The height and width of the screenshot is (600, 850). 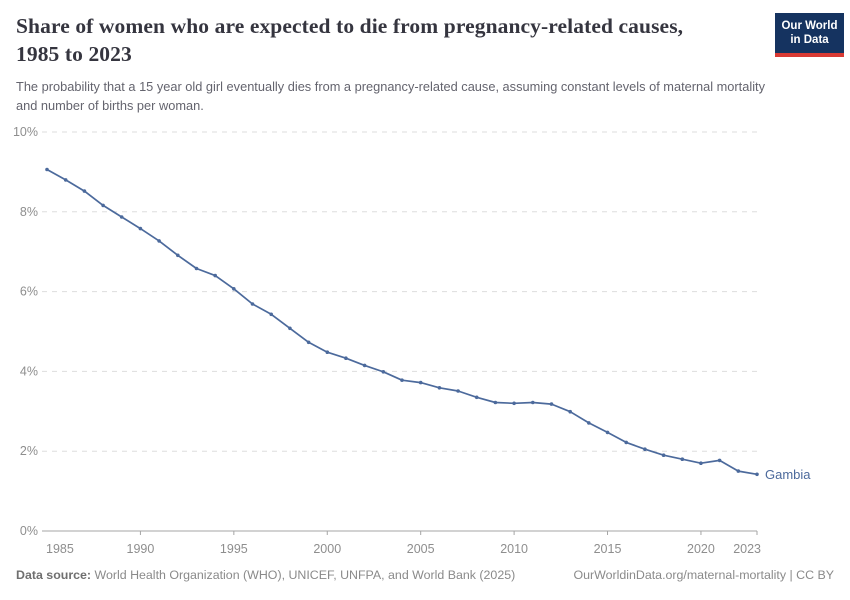 I want to click on owid-logo: Our World in Data, so click(x=809, y=35).